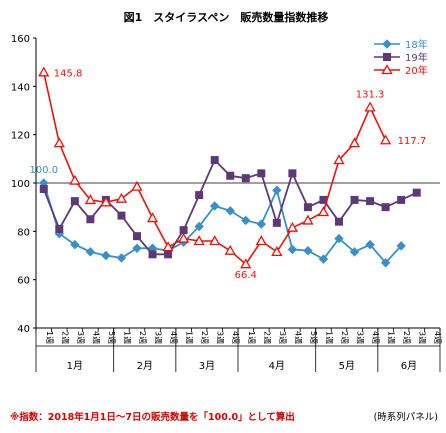 Image resolution: width=446 pixels, height=433 pixels. Describe the element at coordinates (409, 366) in the screenshot. I see `month-label: 6月` at that location.